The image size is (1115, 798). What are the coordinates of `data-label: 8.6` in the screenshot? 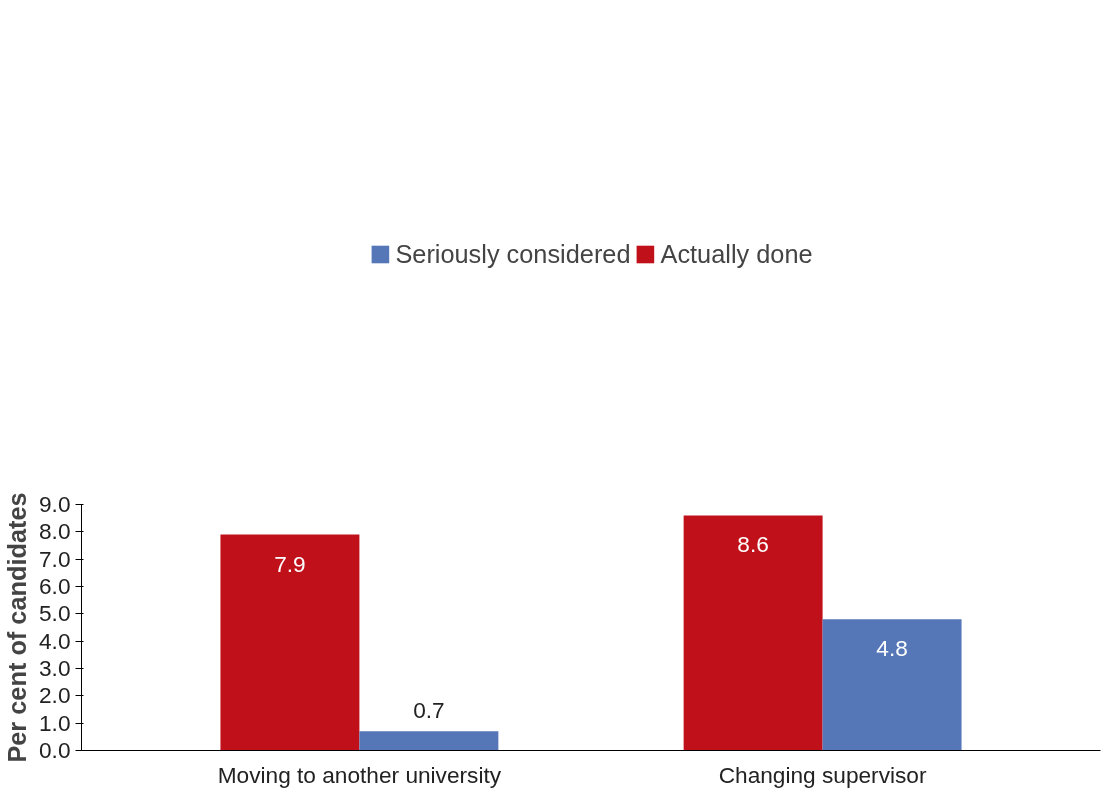 It's located at (753, 544).